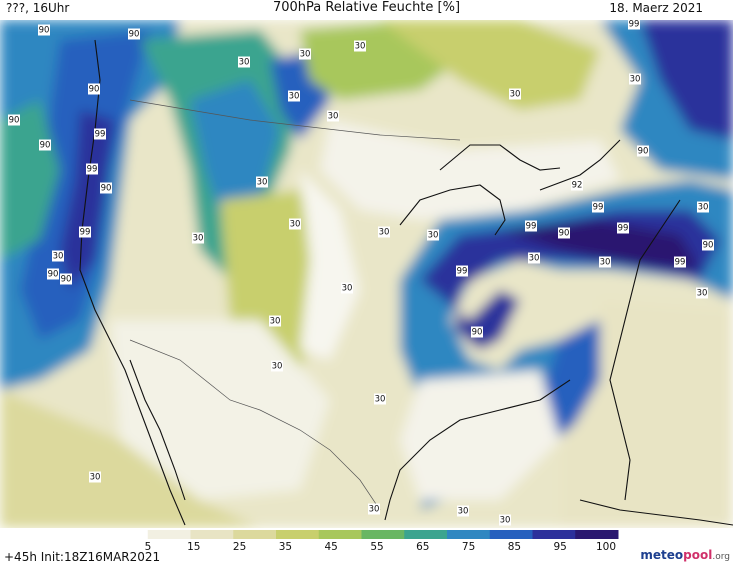 Image resolution: width=733 pixels, height=566 pixels. I want to click on logo-text-accent: pool, so click(698, 555).